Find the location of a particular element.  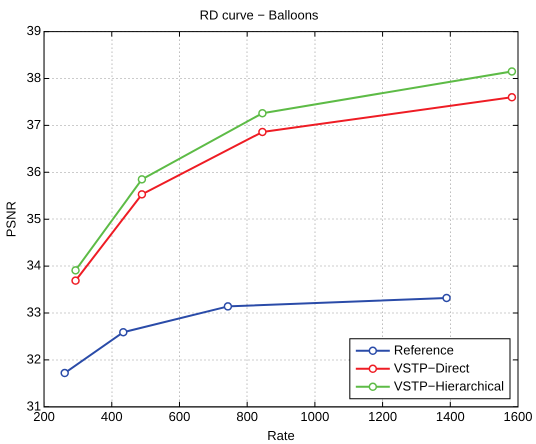

x-tick-label: 1000 is located at coordinates (315, 416).